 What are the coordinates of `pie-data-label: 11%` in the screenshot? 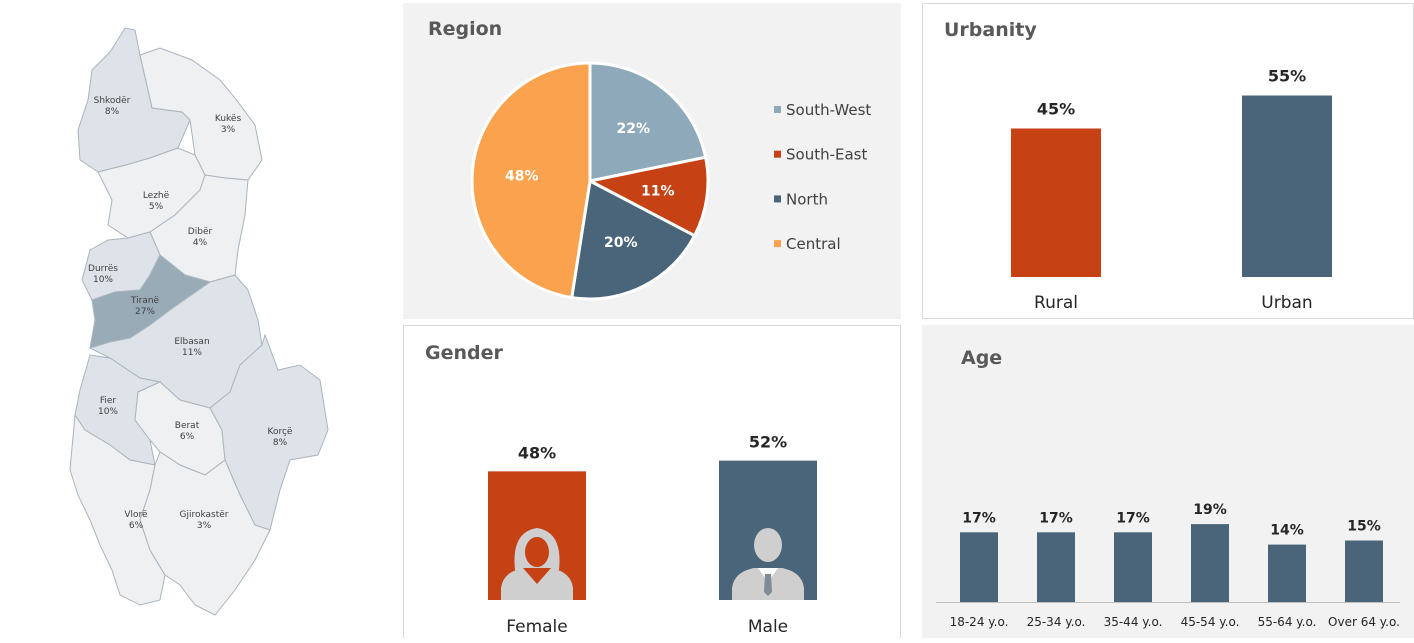 It's located at (658, 192).